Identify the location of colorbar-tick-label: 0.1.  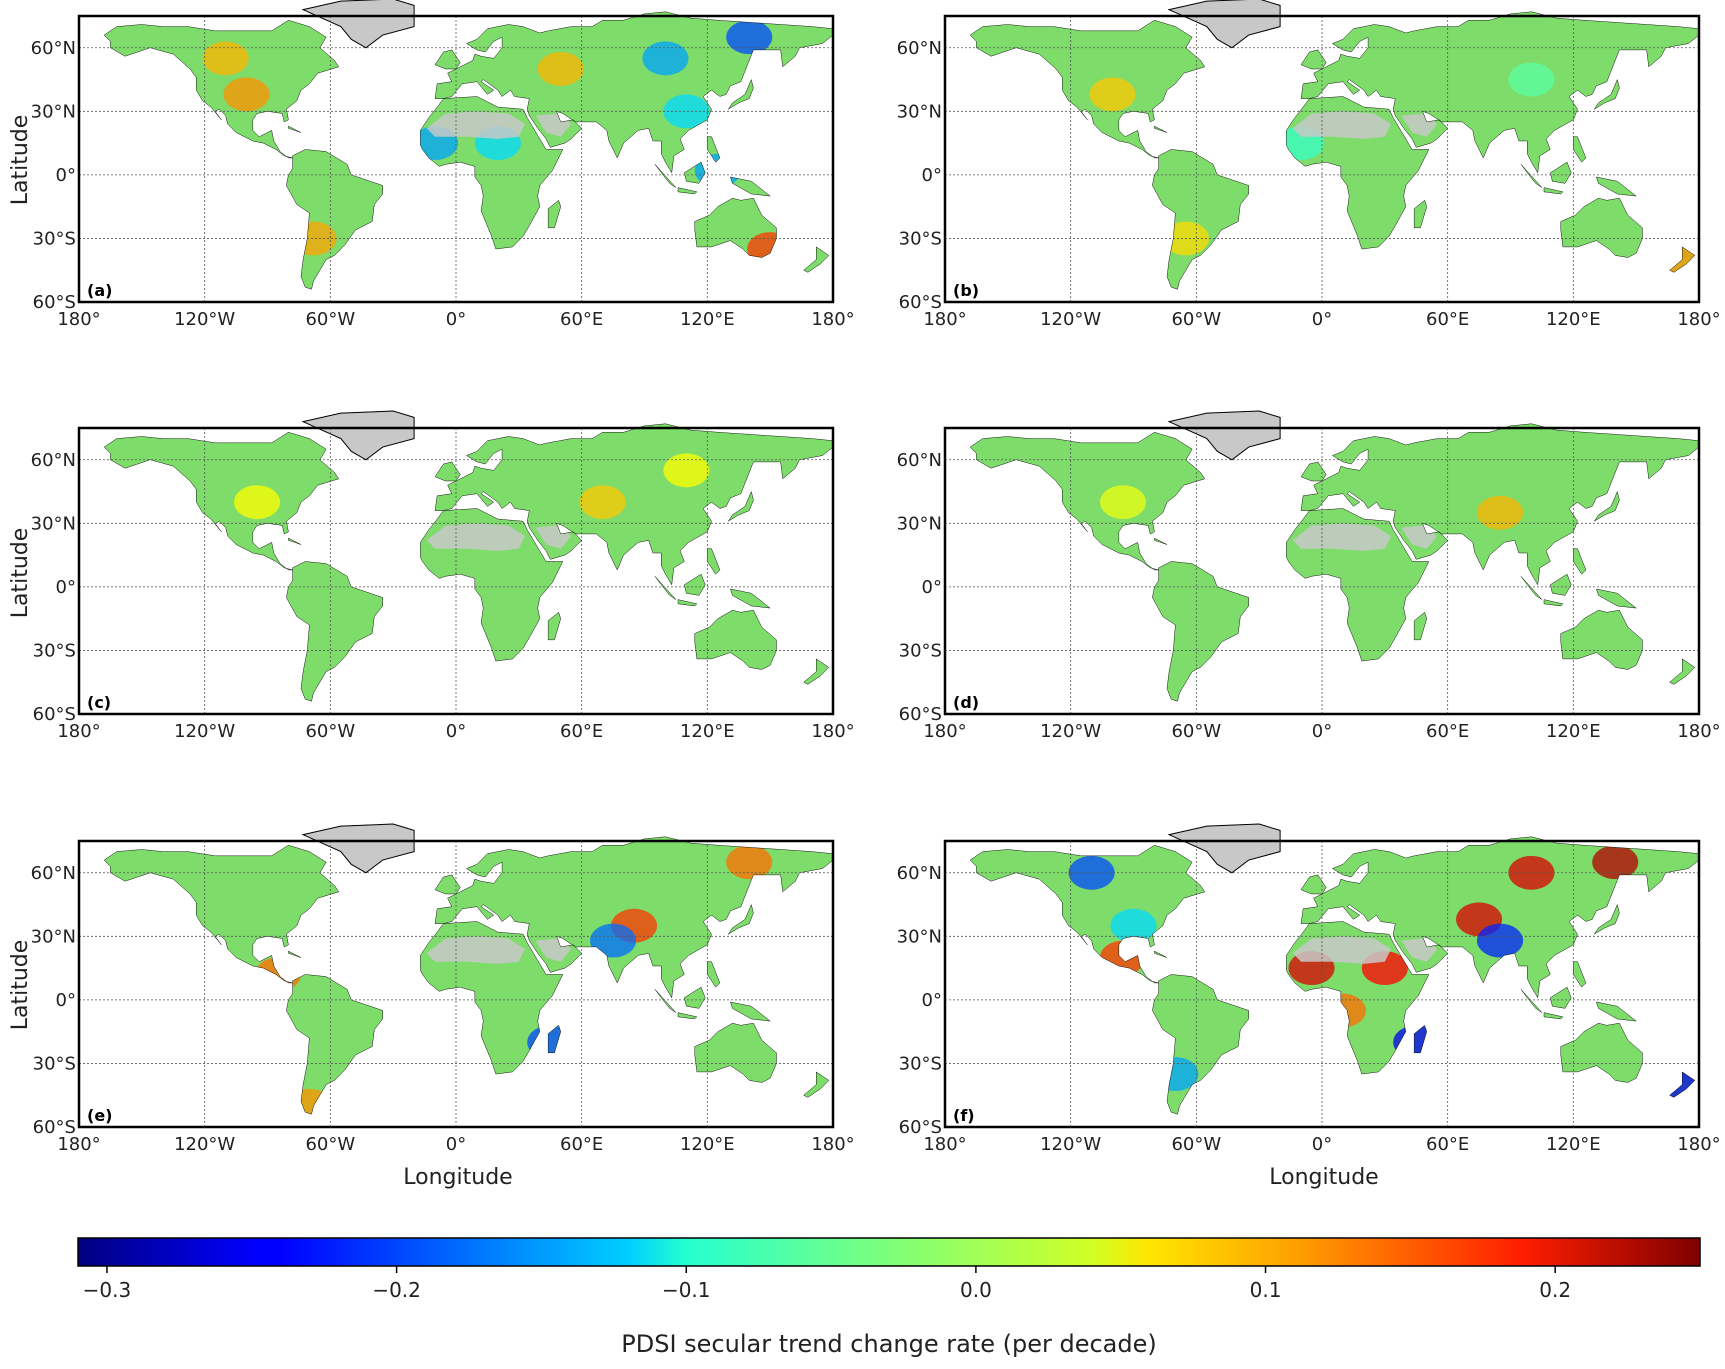
(1266, 1290).